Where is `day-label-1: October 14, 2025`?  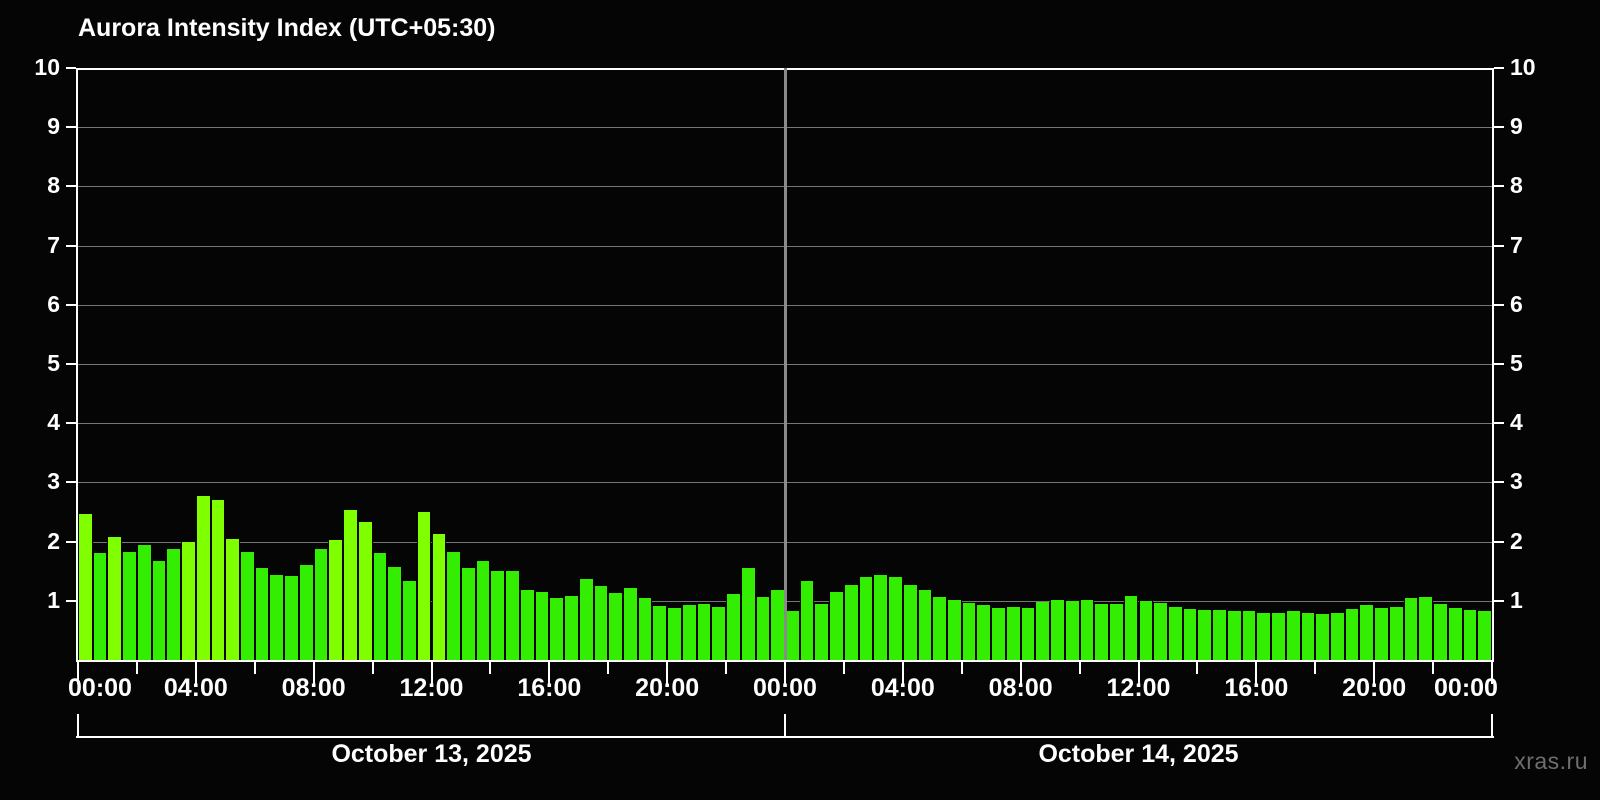
day-label-1: October 14, 2025 is located at coordinates (1138, 754).